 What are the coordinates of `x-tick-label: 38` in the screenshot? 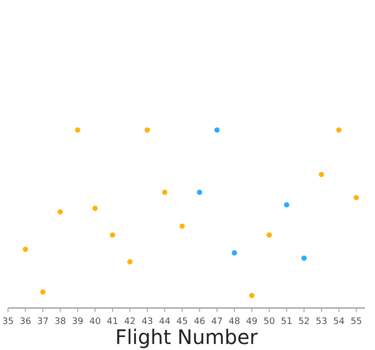 It's located at (60, 322).